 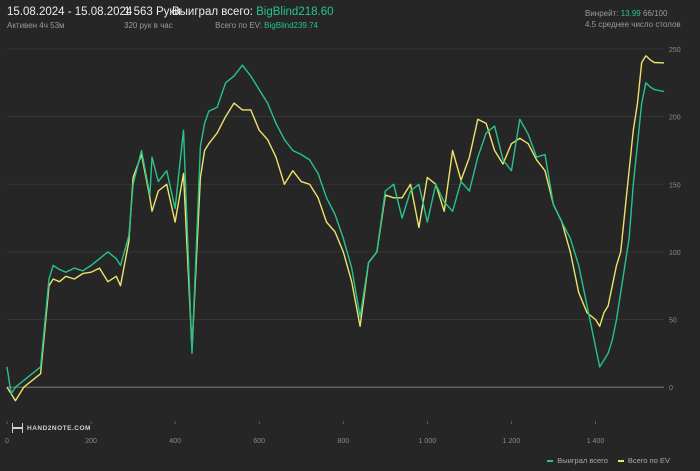 What do you see at coordinates (673, 321) in the screenshot?
I see `y-tick-label: 50` at bounding box center [673, 321].